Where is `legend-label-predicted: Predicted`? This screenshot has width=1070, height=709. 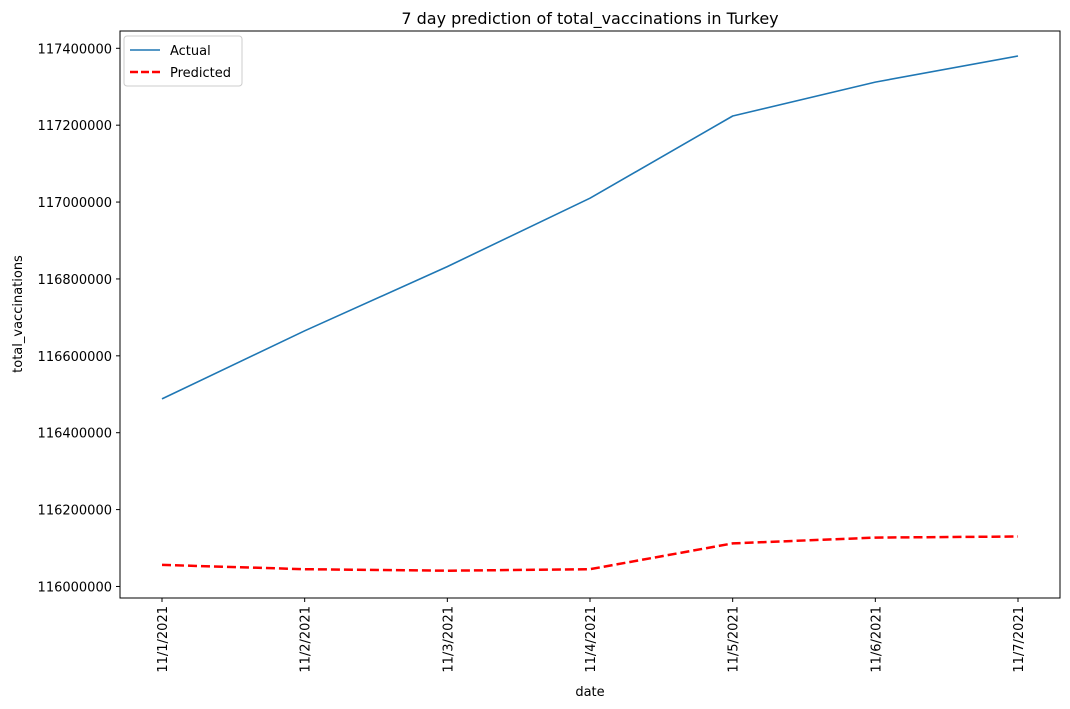
legend-label-predicted: Predicted is located at coordinates (200, 73).